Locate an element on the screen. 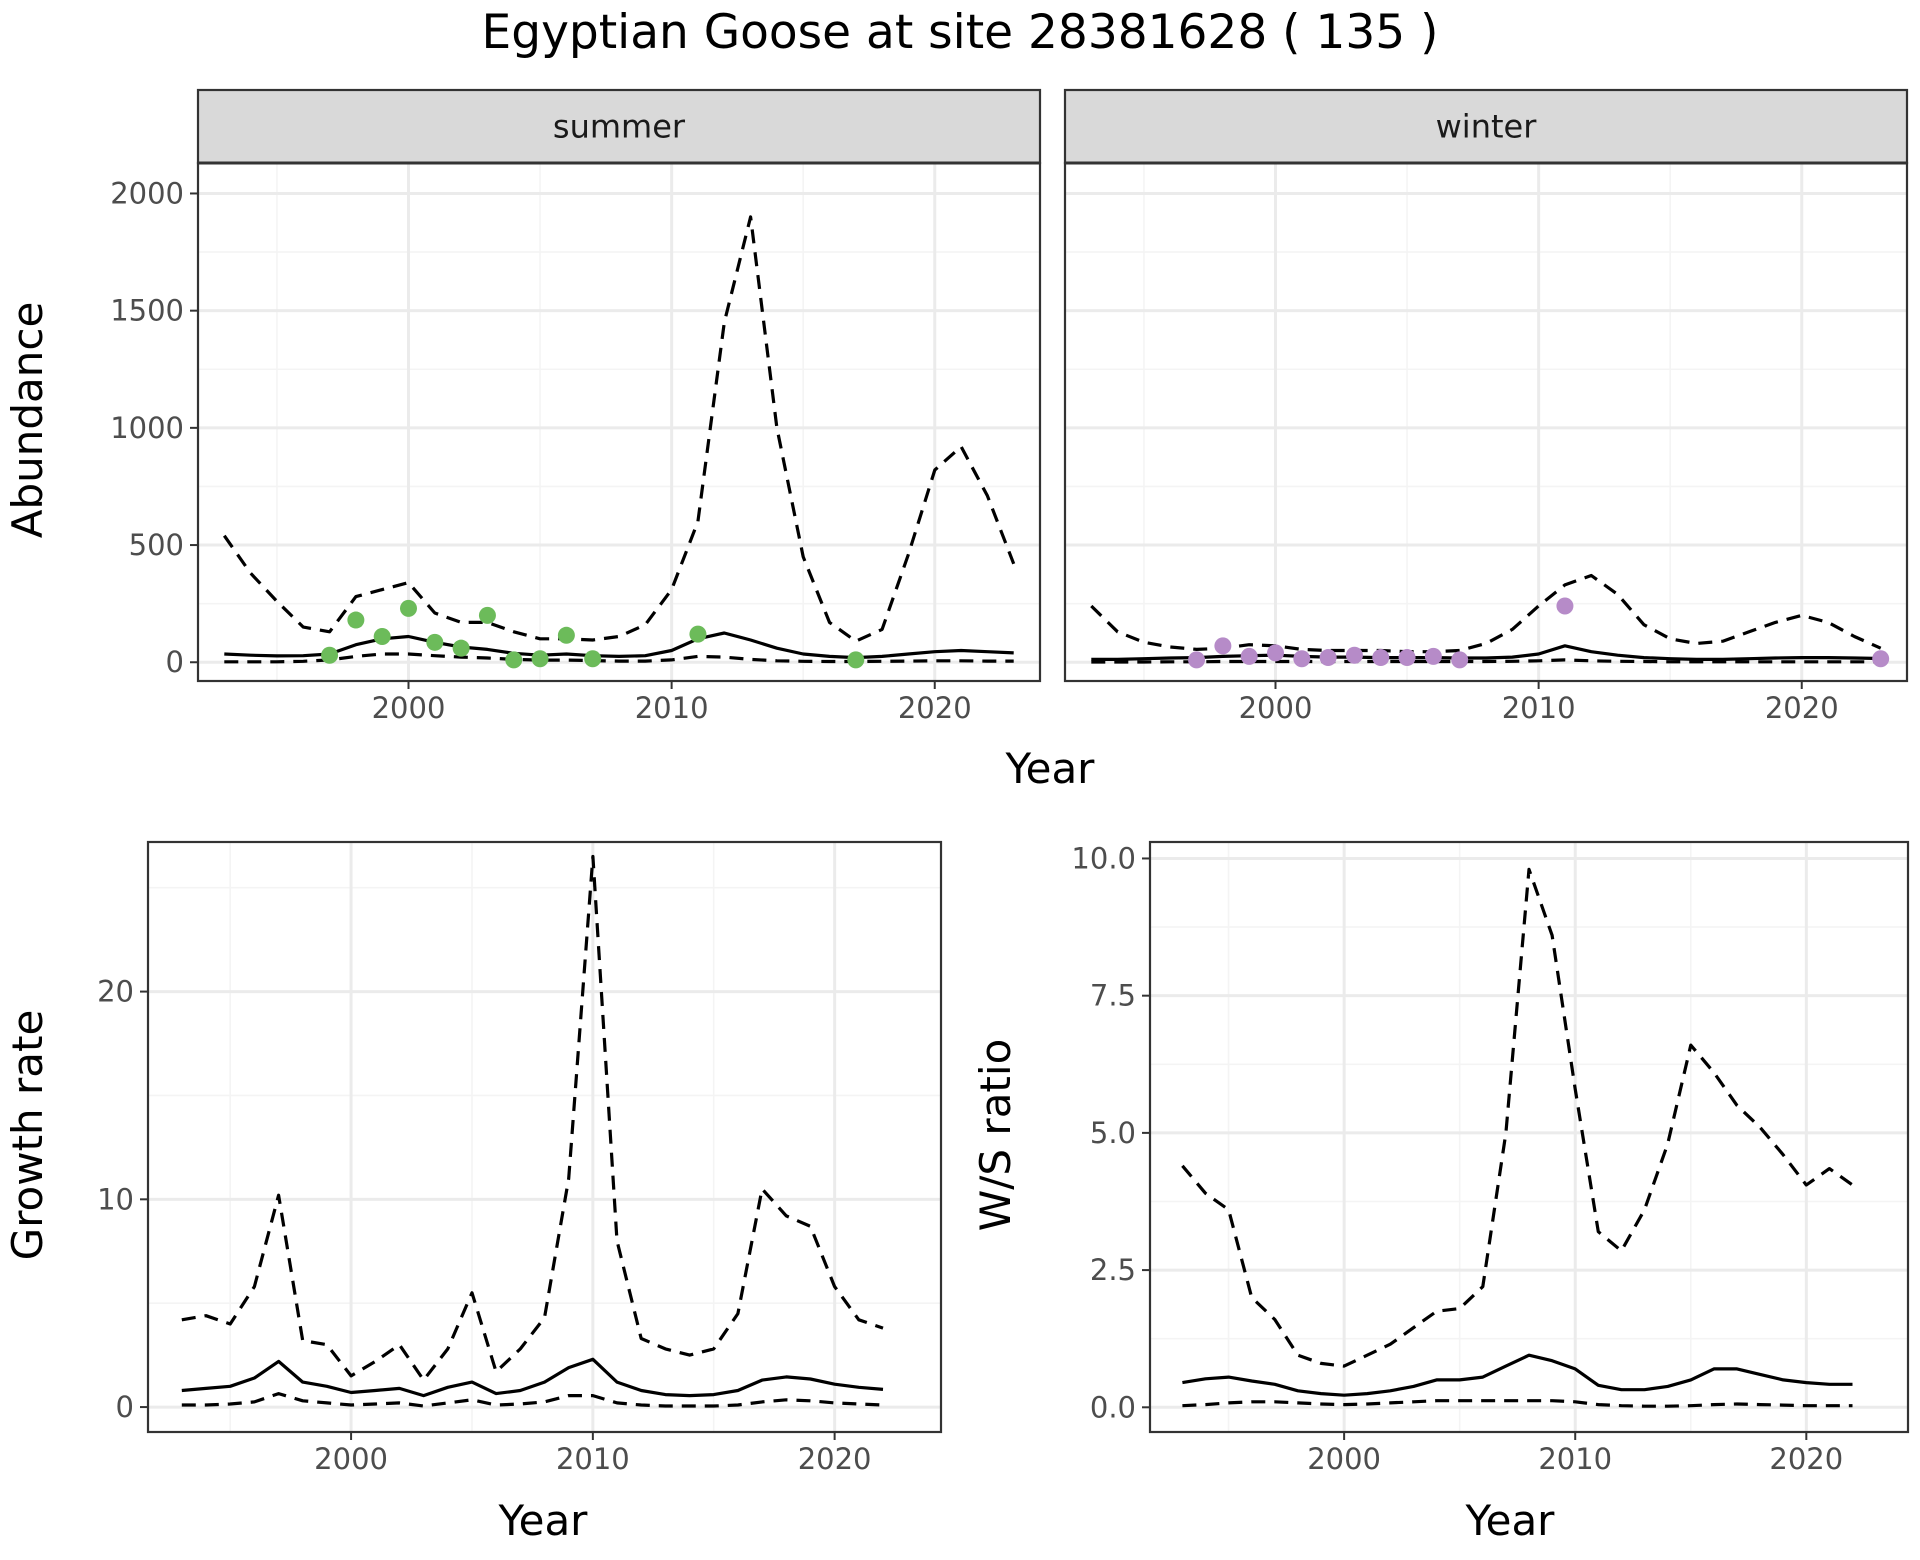 This screenshot has width=1920, height=1560. ratio-y-axis-title-group: W/S ratio is located at coordinates (995, 1135).